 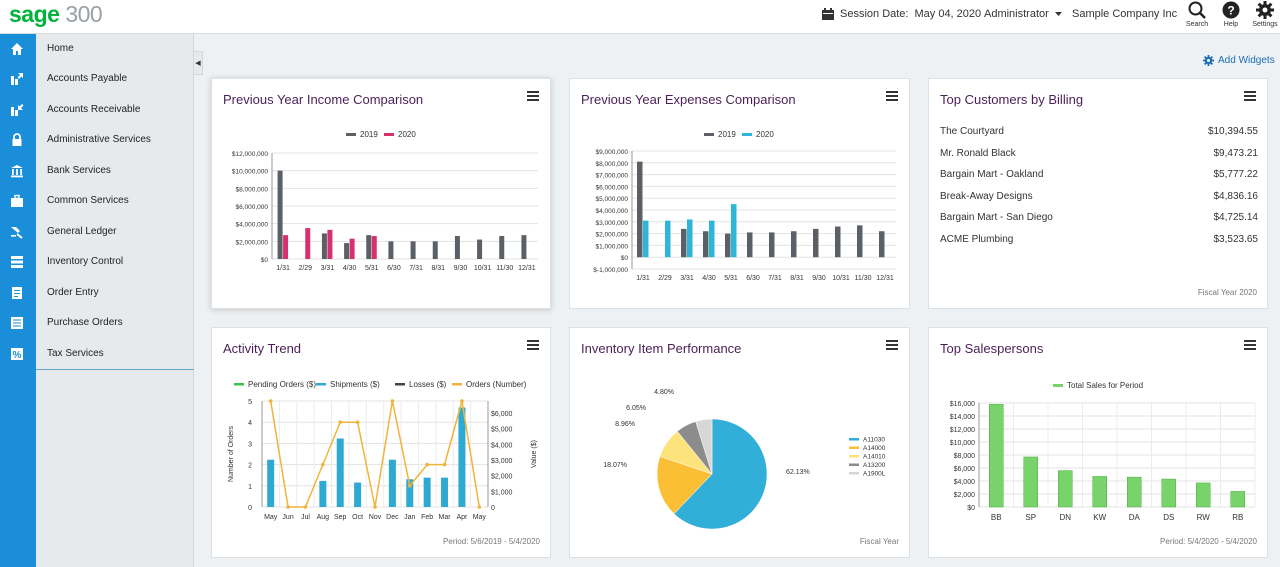 What do you see at coordinates (85, 322) in the screenshot?
I see `sidebar-item-purchase-orders: Purchase Orders` at bounding box center [85, 322].